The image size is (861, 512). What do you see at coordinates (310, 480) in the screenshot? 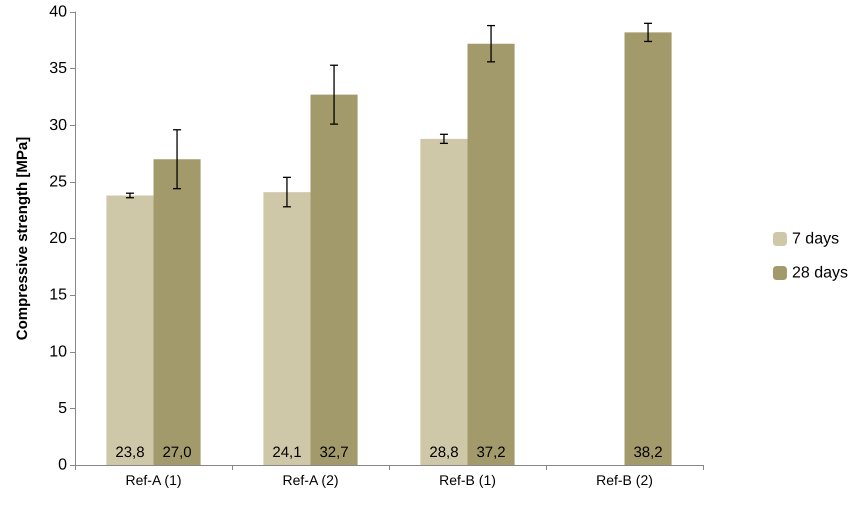
I see `x-tick-label: Ref-A (2)` at bounding box center [310, 480].